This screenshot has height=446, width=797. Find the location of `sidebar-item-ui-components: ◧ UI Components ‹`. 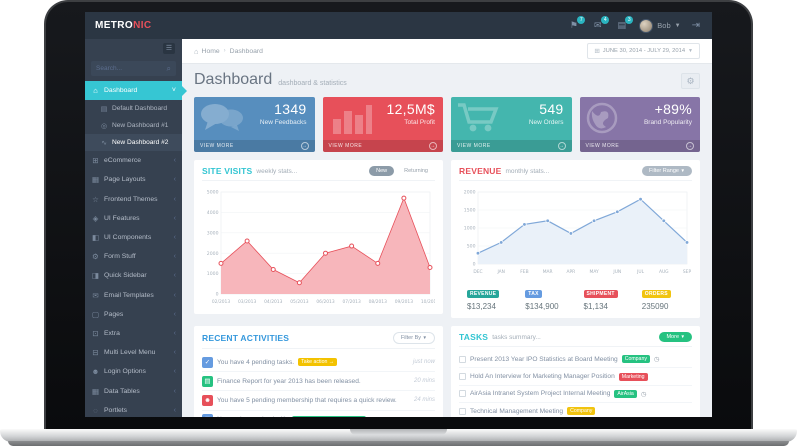

sidebar-item-ui-components: ◧ UI Components ‹ is located at coordinates (133, 237).